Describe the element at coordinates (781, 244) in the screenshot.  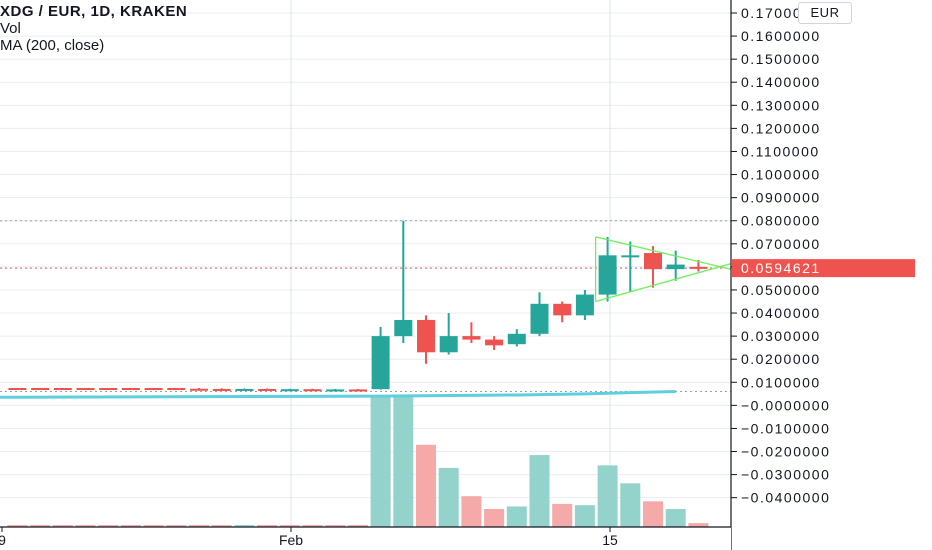
I see `price-tick-label: 0.0700000` at that location.